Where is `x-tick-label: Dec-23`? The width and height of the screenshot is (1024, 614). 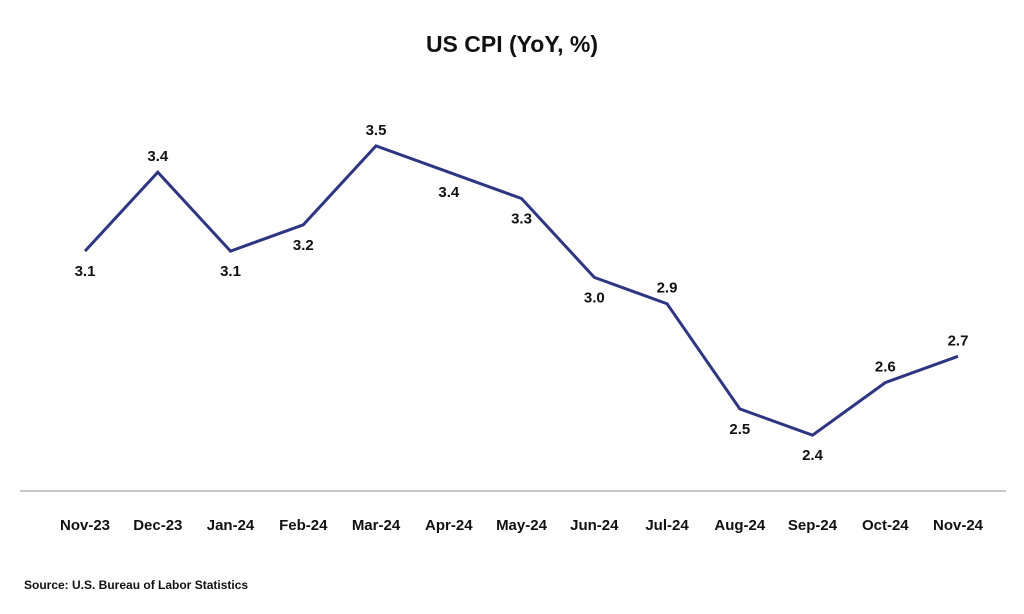 x-tick-label: Dec-23 is located at coordinates (157, 525).